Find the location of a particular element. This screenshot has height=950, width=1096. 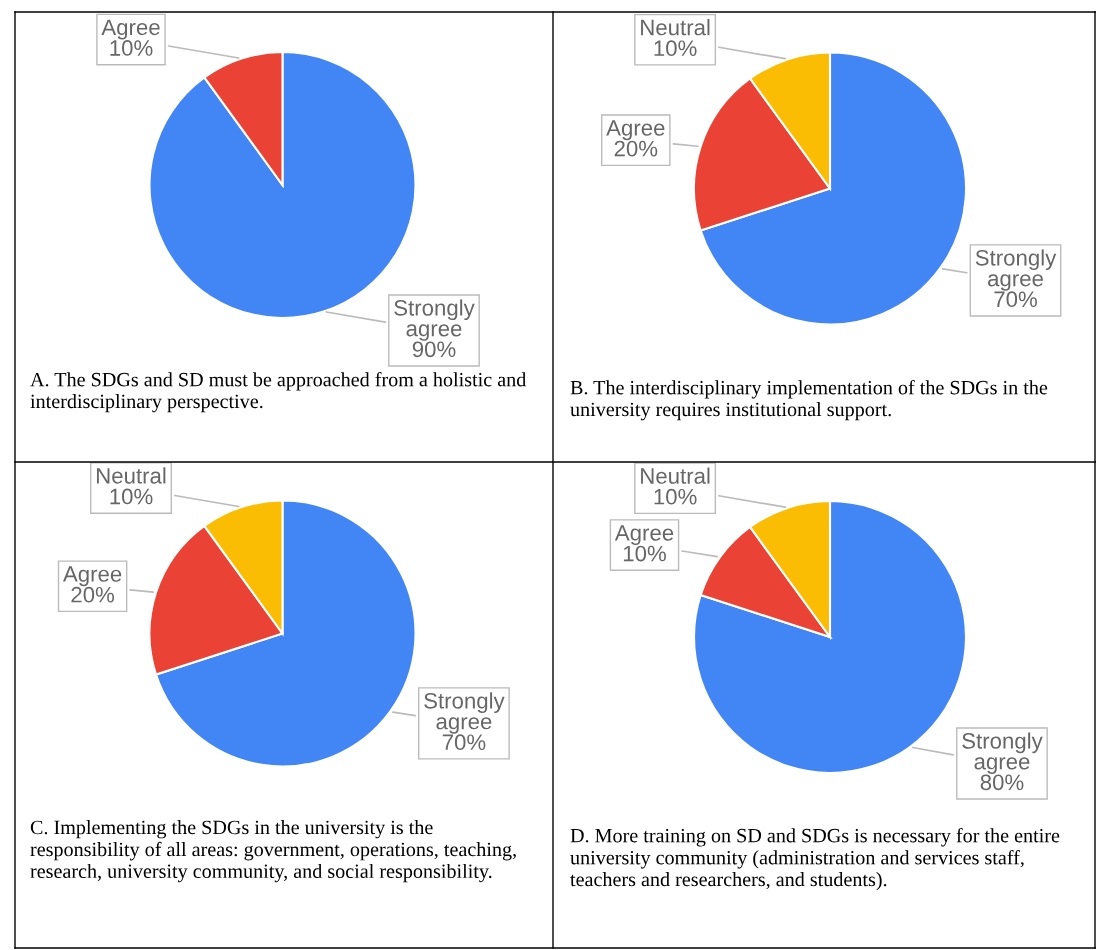

text: C. Implementing the SDGs in the university is the responsibility of all areas: government, operations, teaching, research, university community, and social responsibility. is located at coordinates (273, 851).